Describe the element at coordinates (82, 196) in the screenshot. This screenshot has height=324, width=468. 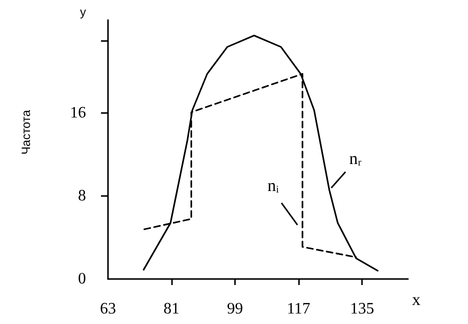
I see `y-tick-label: 8` at that location.